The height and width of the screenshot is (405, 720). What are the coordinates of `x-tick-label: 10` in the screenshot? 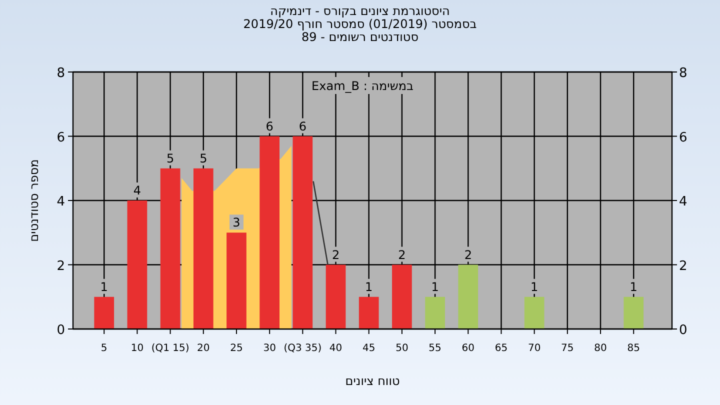 It's located at (137, 348).